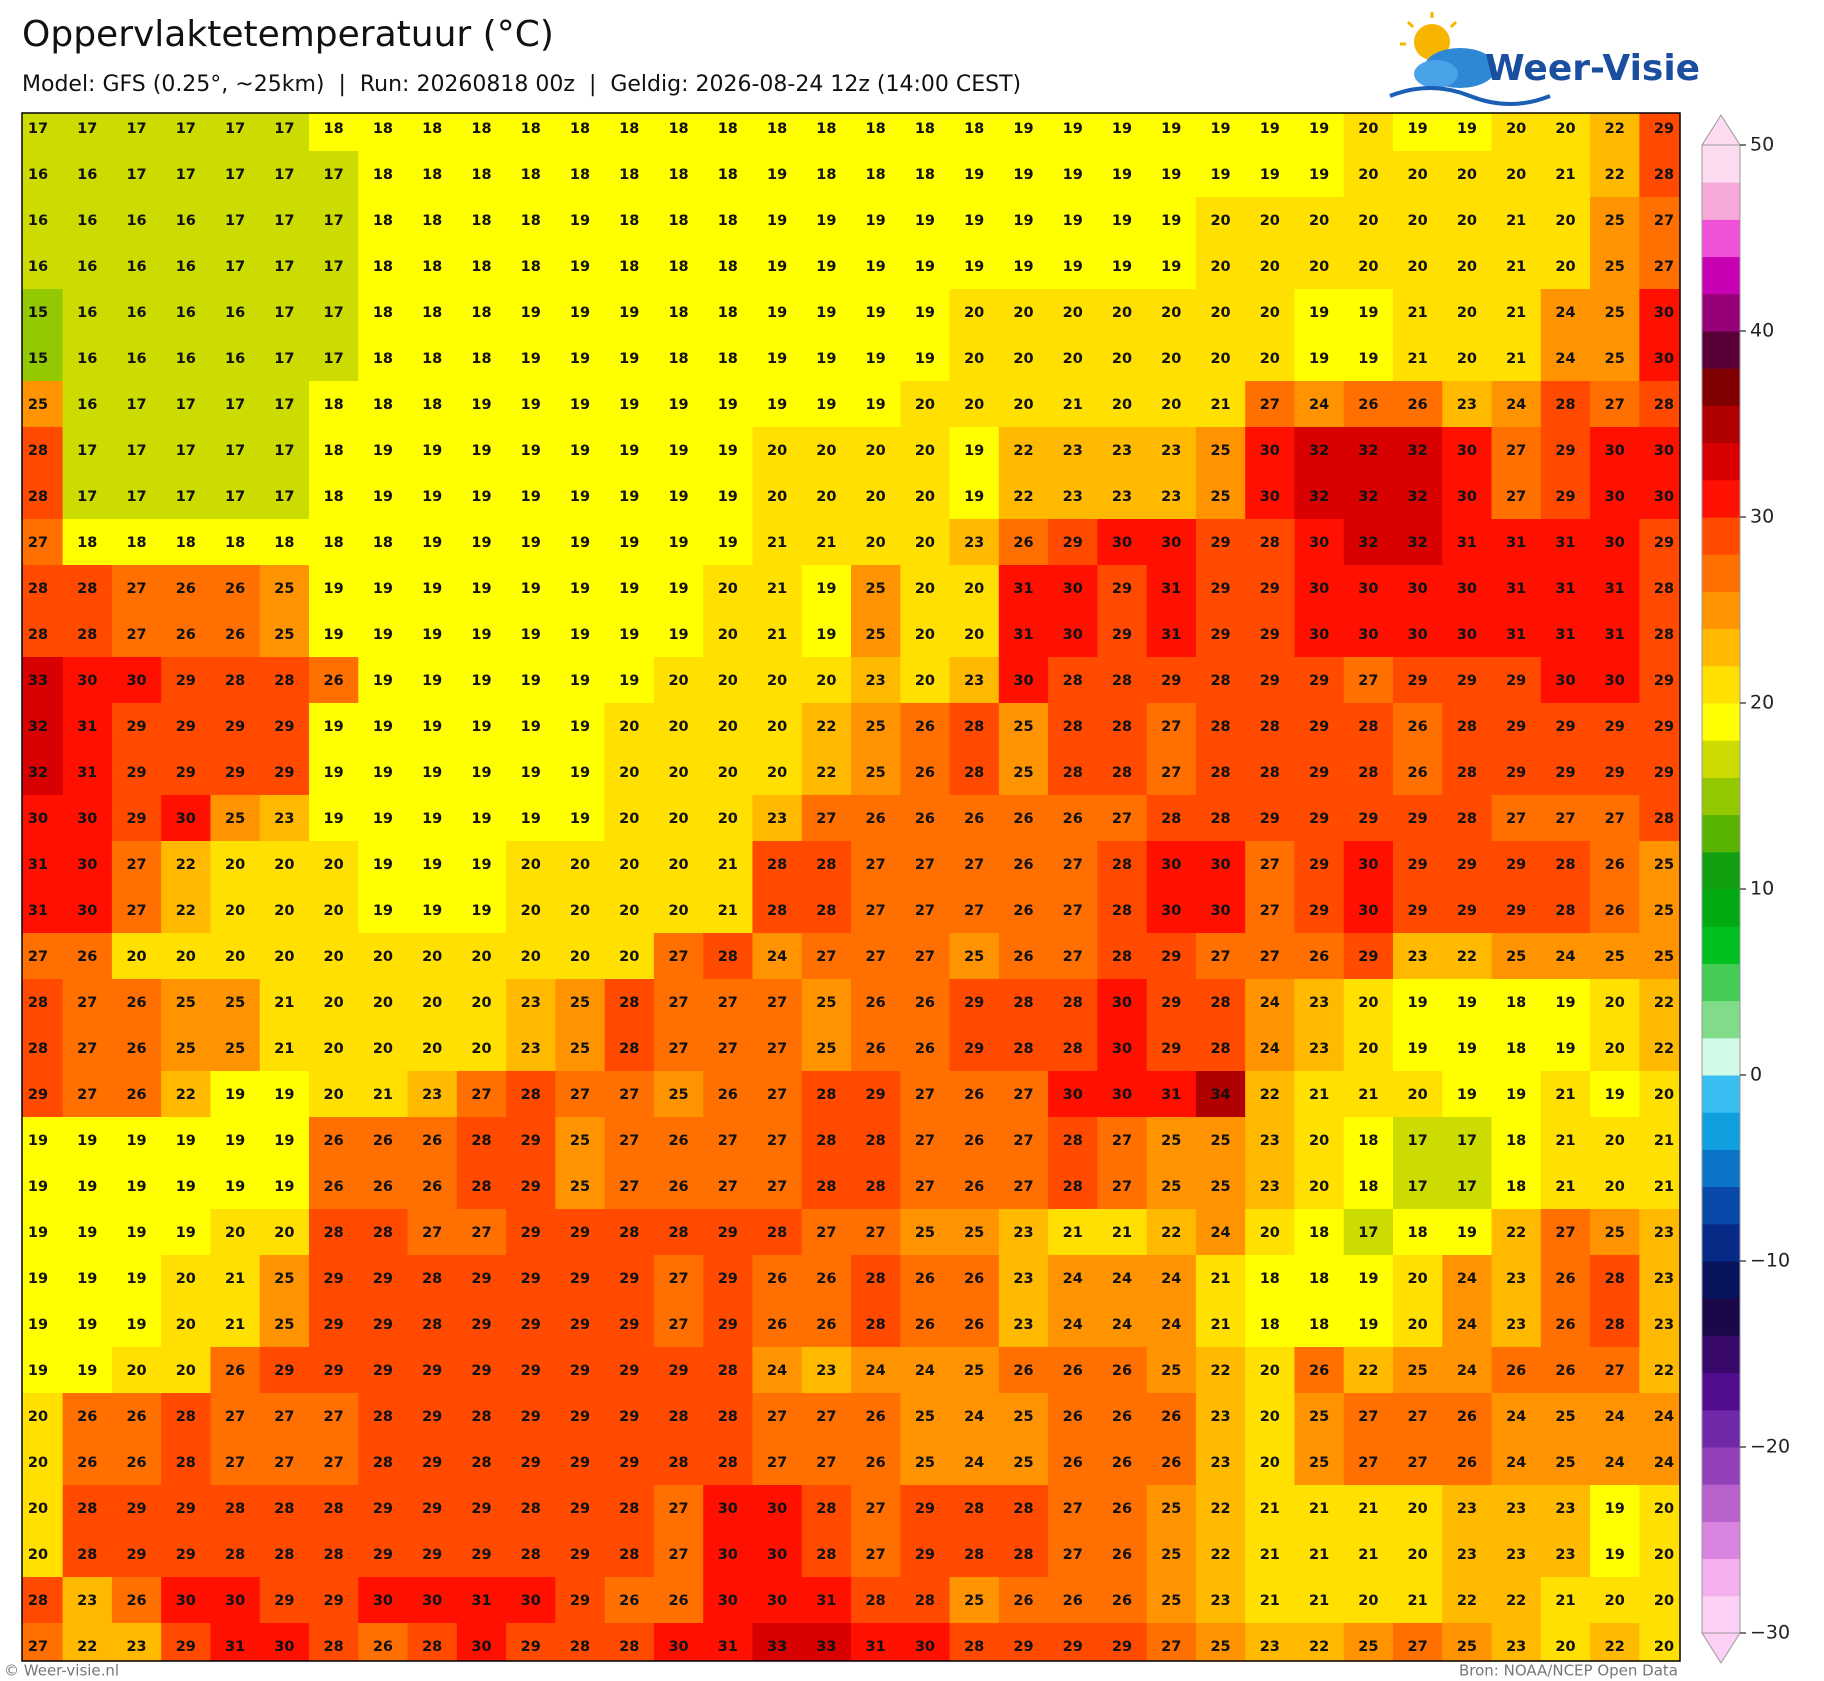  I want to click on footer-right: Bron: NOAA/NCEP Open Data, so click(1568, 1671).